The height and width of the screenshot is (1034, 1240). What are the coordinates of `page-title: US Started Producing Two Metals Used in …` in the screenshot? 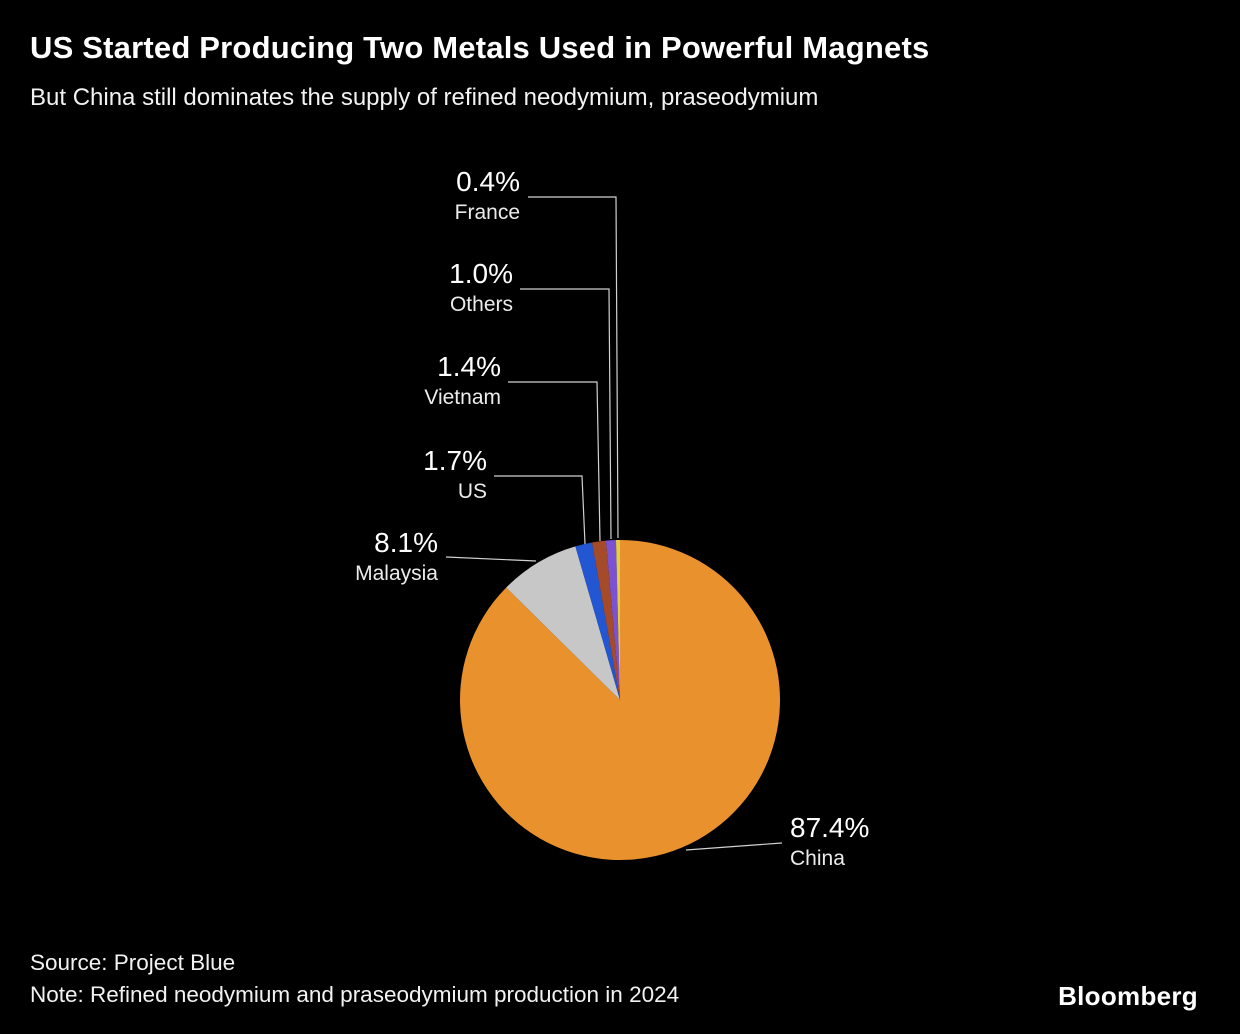 It's located at (480, 47).